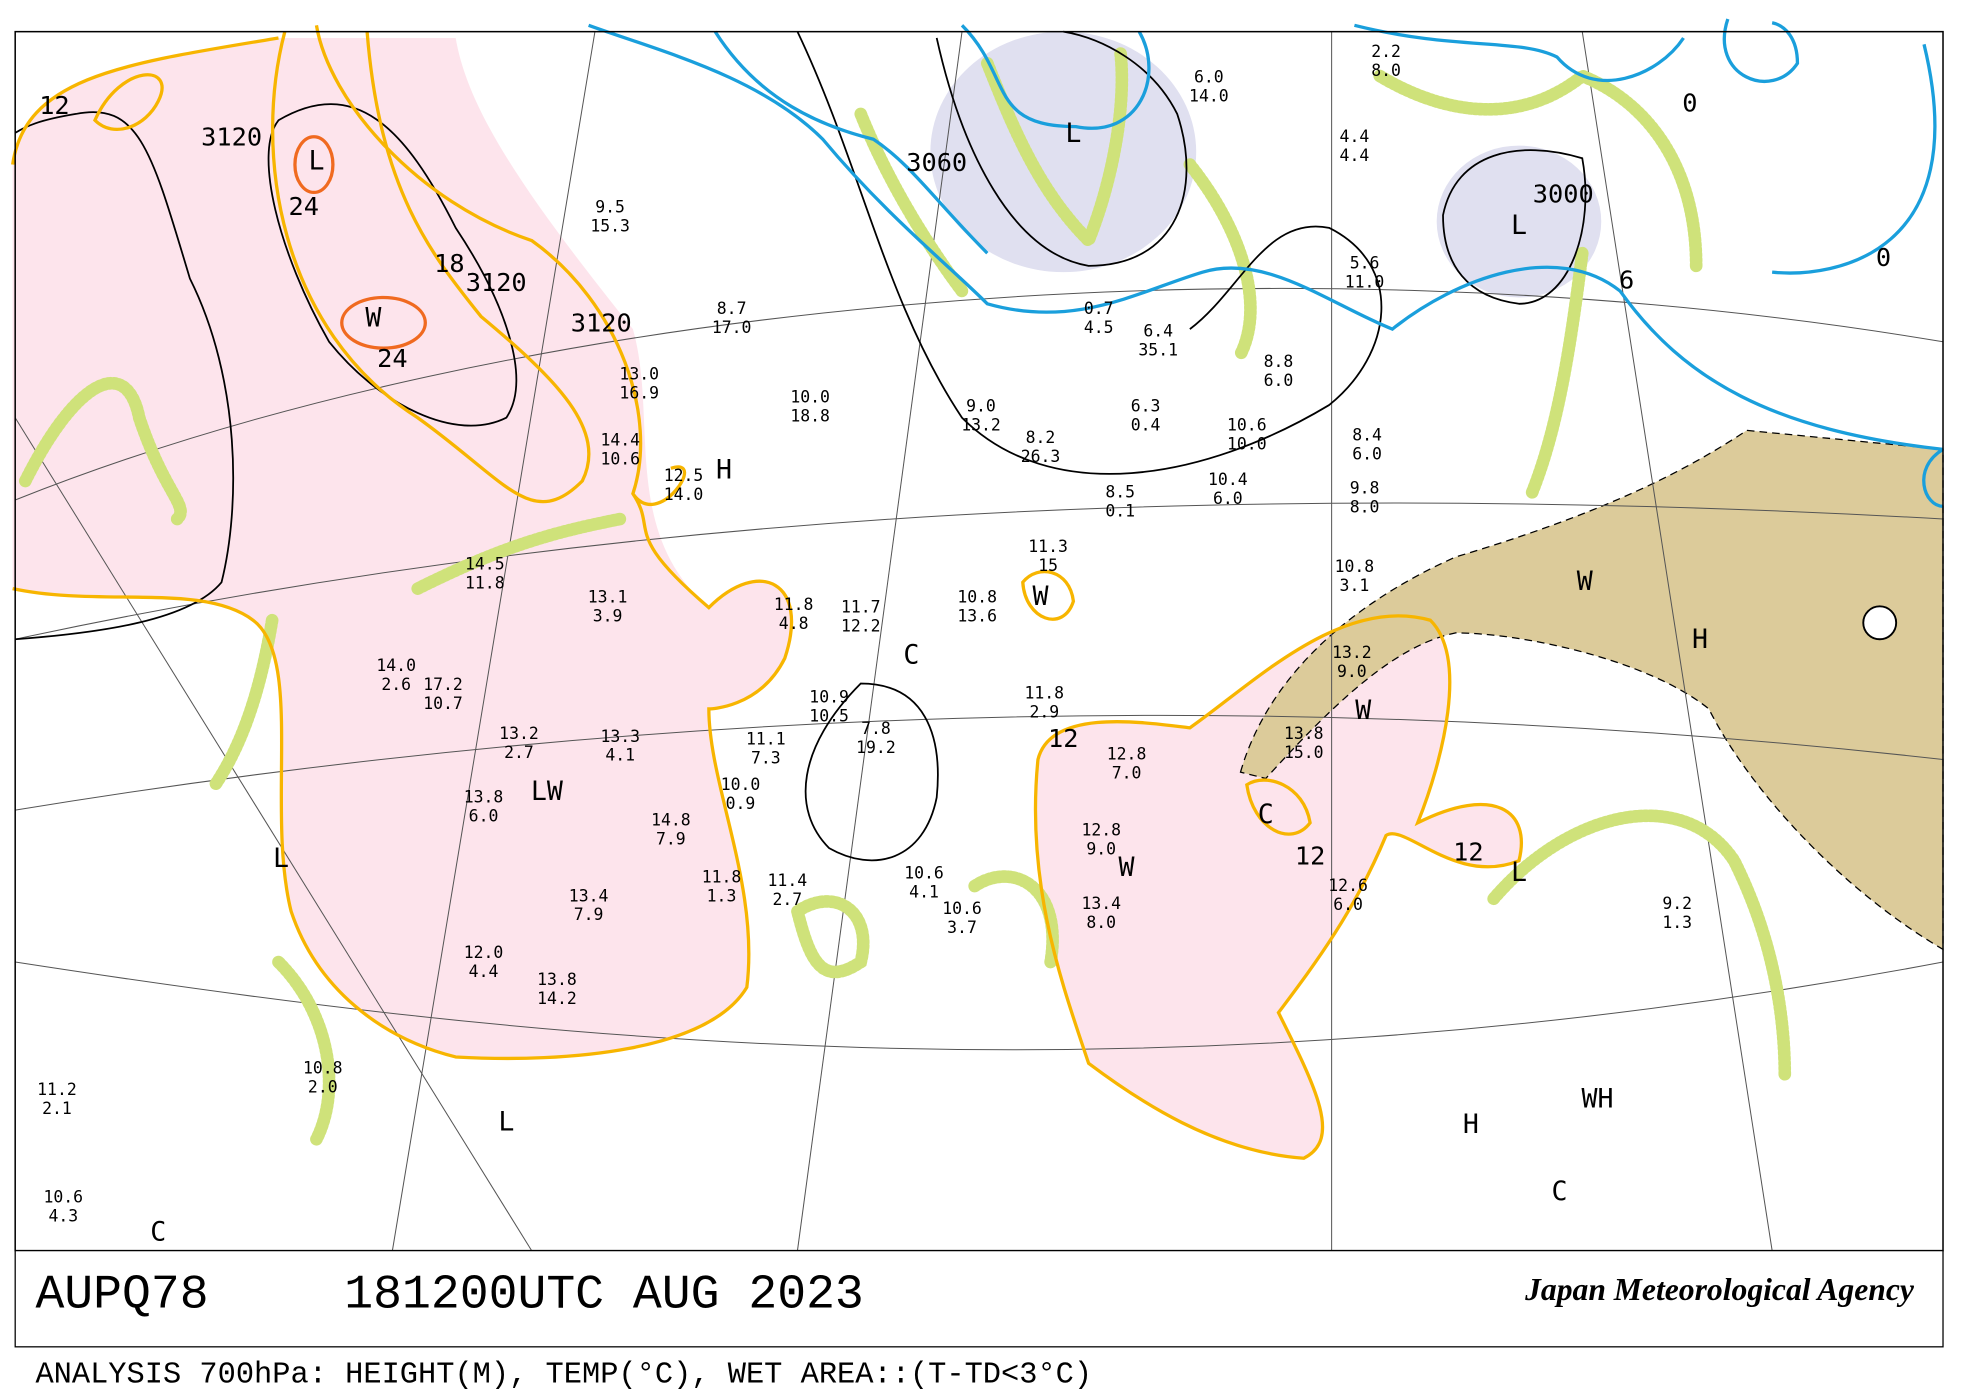 Image resolution: width=1962 pixels, height=1400 pixels. Describe the element at coordinates (981, 405) in the screenshot. I see `station-temp: 9.0` at that location.